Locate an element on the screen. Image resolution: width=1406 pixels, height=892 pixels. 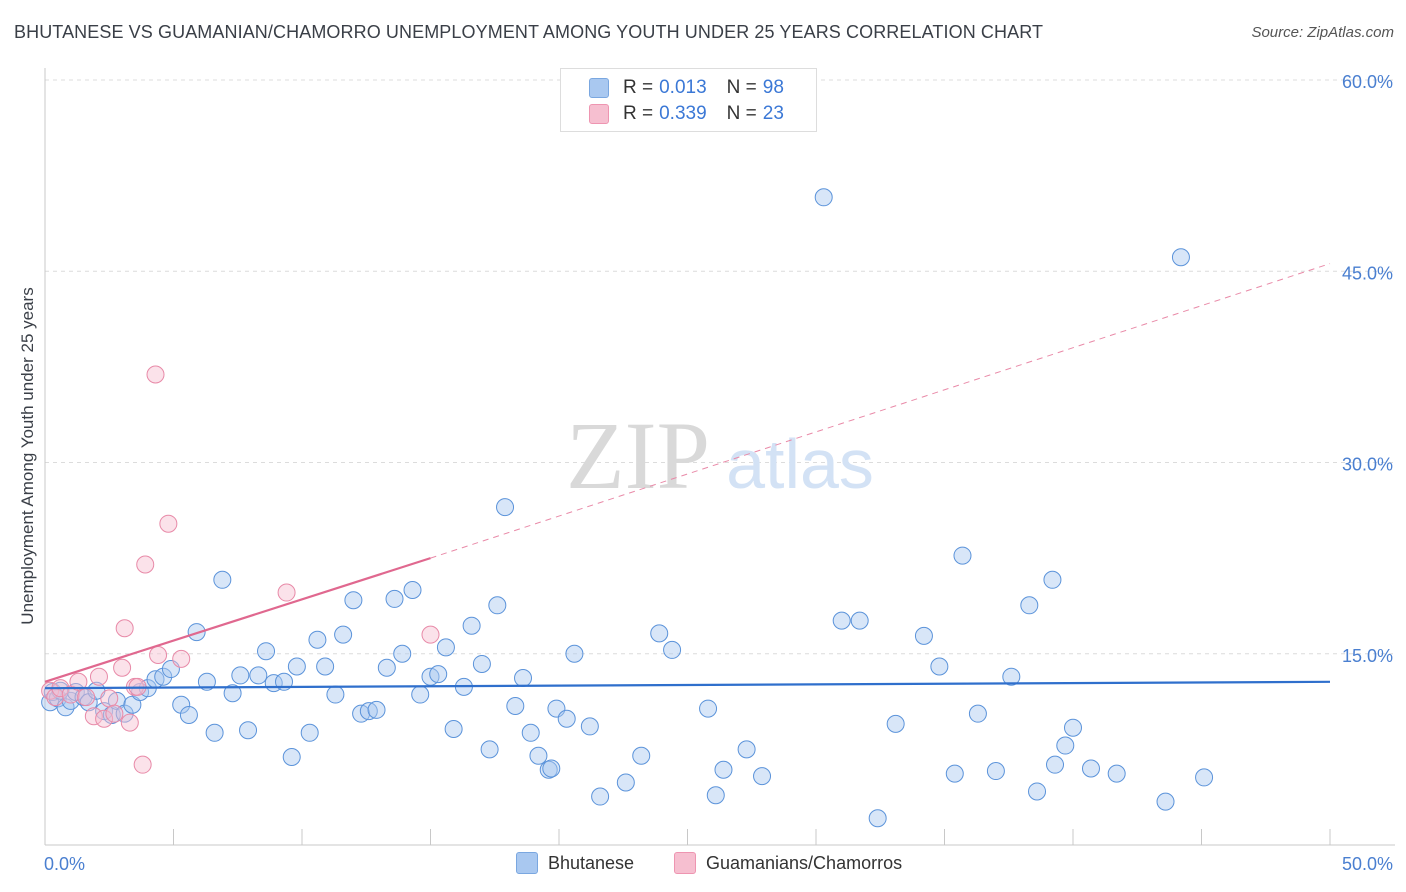
legend-r-label: R = is located at coordinates (638, 113).